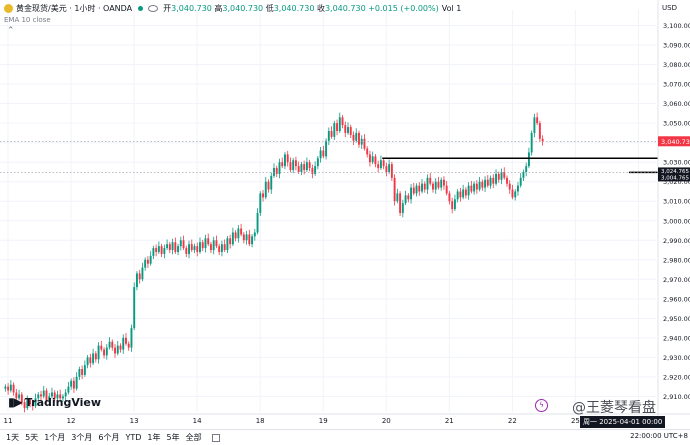  What do you see at coordinates (133, 437) in the screenshot?
I see `range-ytd: YTD` at bounding box center [133, 437].